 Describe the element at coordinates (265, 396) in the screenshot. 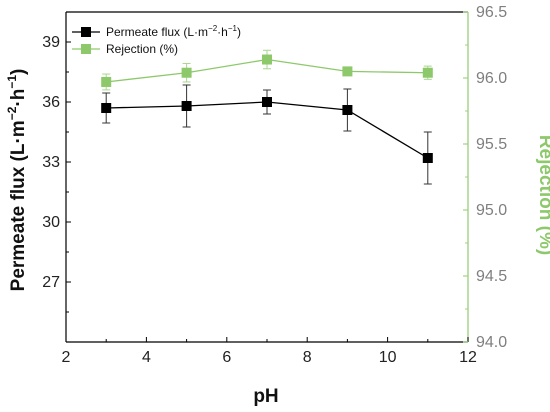

I see `x-axis-title: pH` at that location.